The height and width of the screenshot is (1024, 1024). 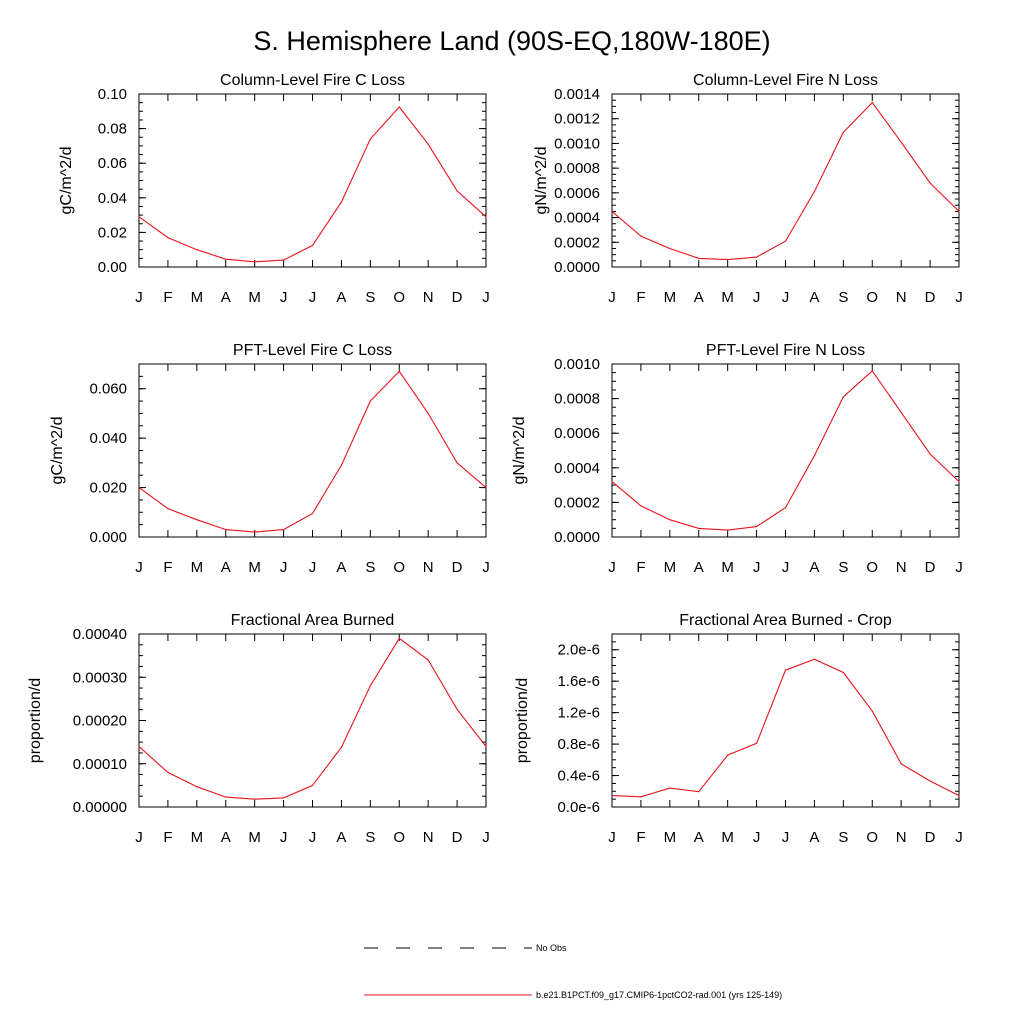 What do you see at coordinates (66, 181) in the screenshot?
I see `y-axis-label: gC/m^2/d` at bounding box center [66, 181].